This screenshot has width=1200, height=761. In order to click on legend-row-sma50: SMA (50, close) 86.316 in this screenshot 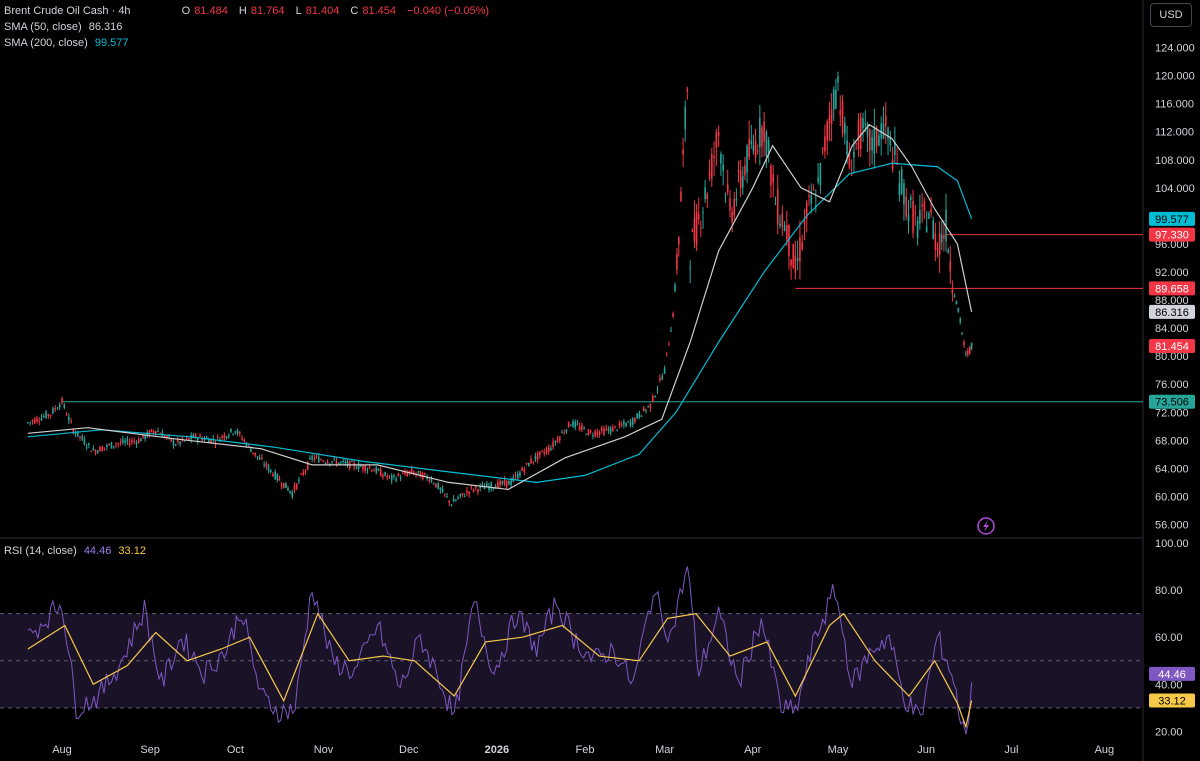, I will do `click(248, 27)`.